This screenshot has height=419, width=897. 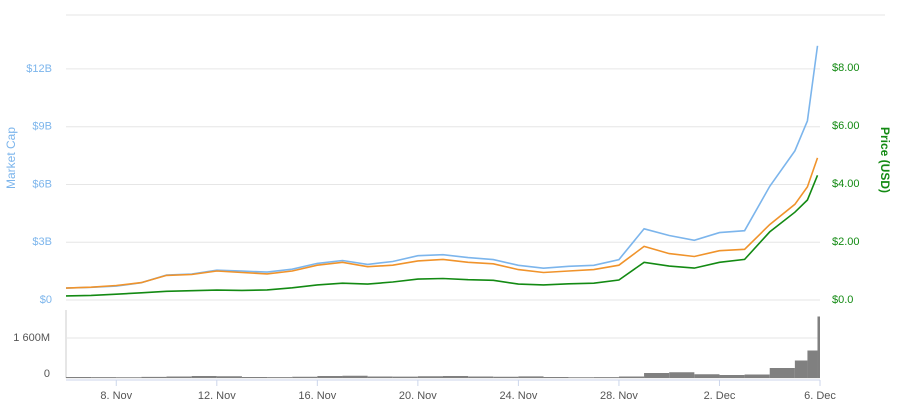 What do you see at coordinates (885, 160) in the screenshot?
I see `y2-axis-title: Price (USD)` at bounding box center [885, 160].